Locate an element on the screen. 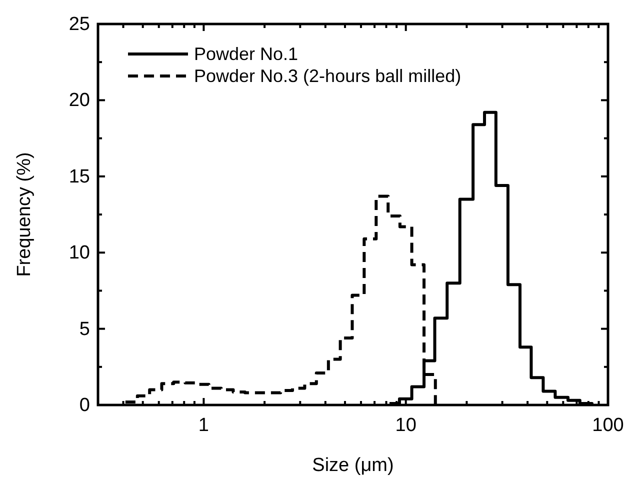 The image size is (639, 487). y-tick-label: 5 is located at coordinates (84, 329).